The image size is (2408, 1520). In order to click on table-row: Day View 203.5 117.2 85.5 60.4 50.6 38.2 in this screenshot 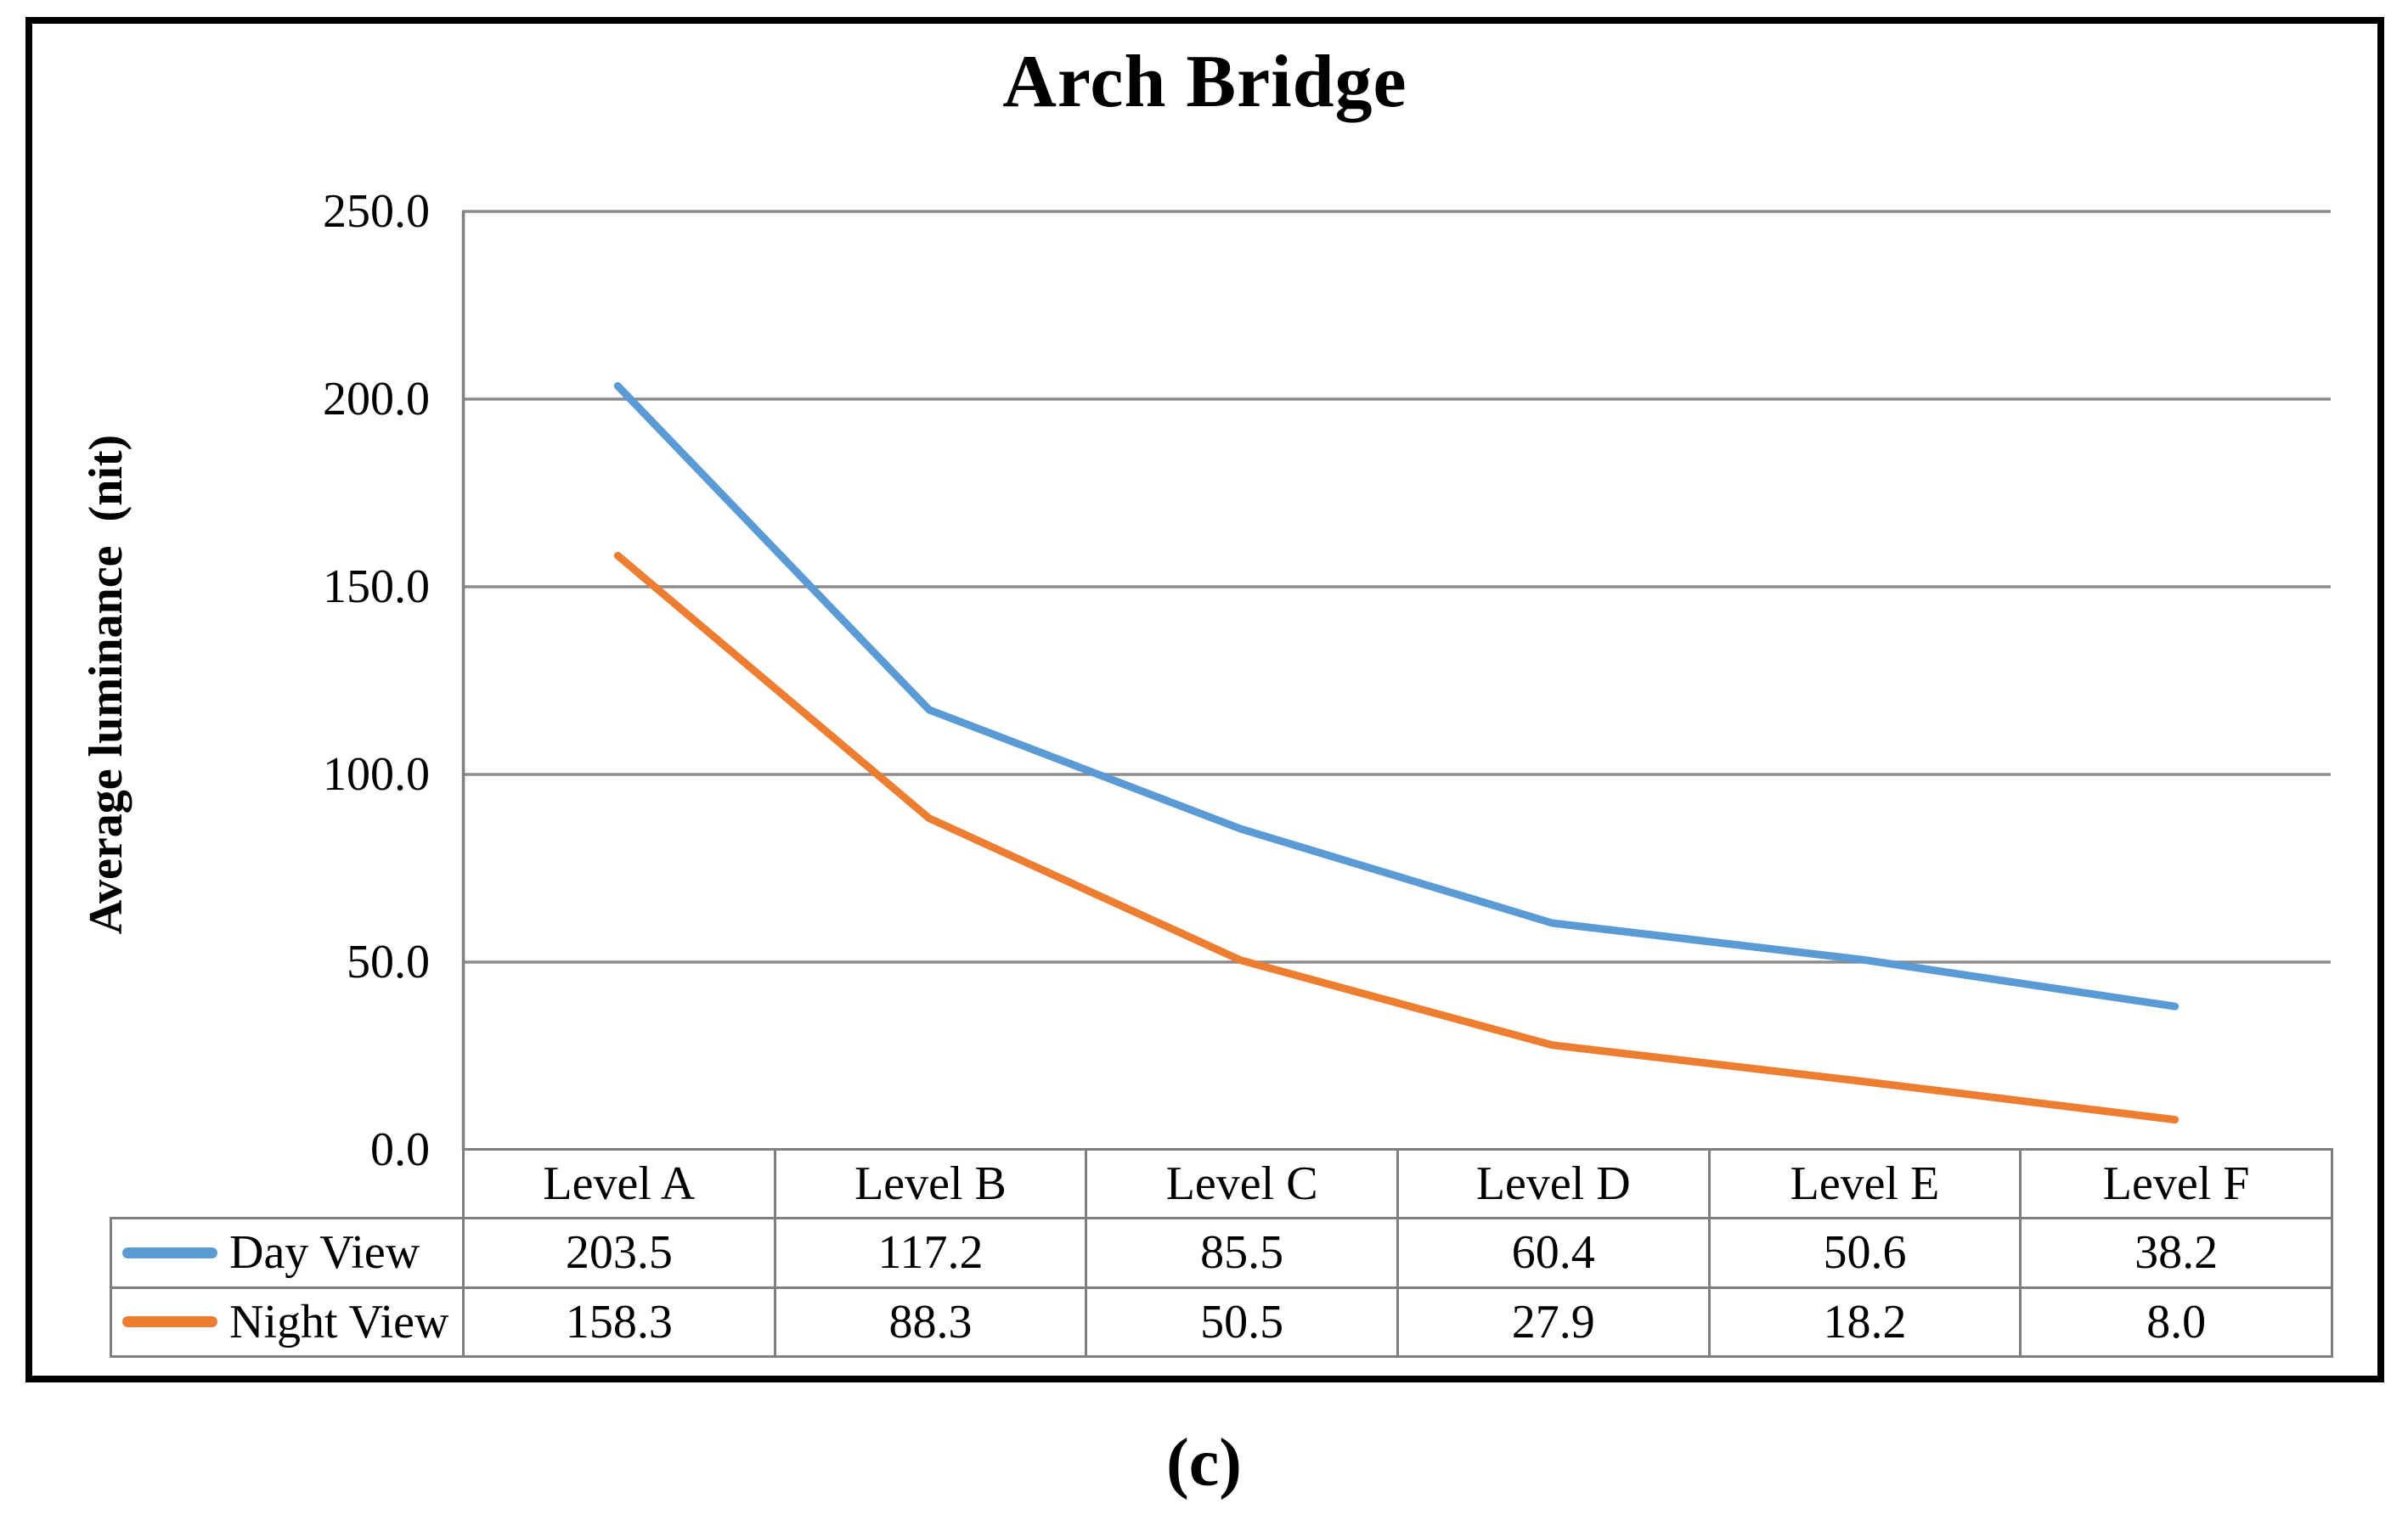, I will do `click(1221, 1253)`.